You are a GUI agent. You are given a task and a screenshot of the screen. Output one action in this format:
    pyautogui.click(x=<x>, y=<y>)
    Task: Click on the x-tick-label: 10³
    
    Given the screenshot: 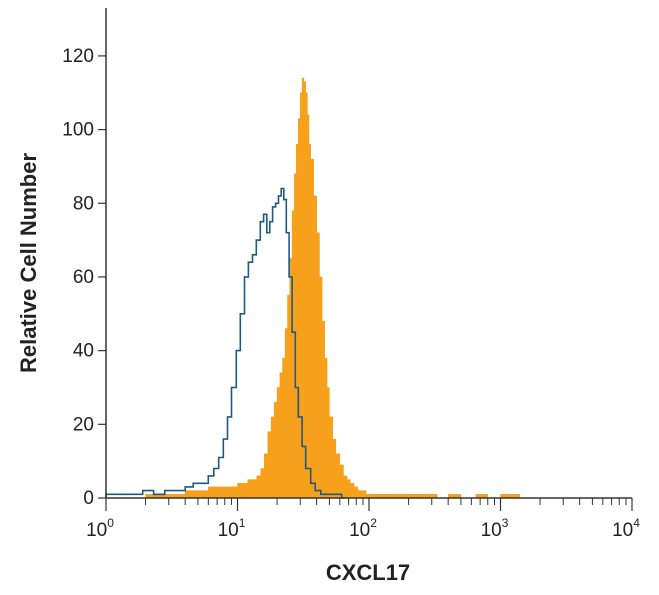 What is the action you would take?
    pyautogui.click(x=495, y=528)
    